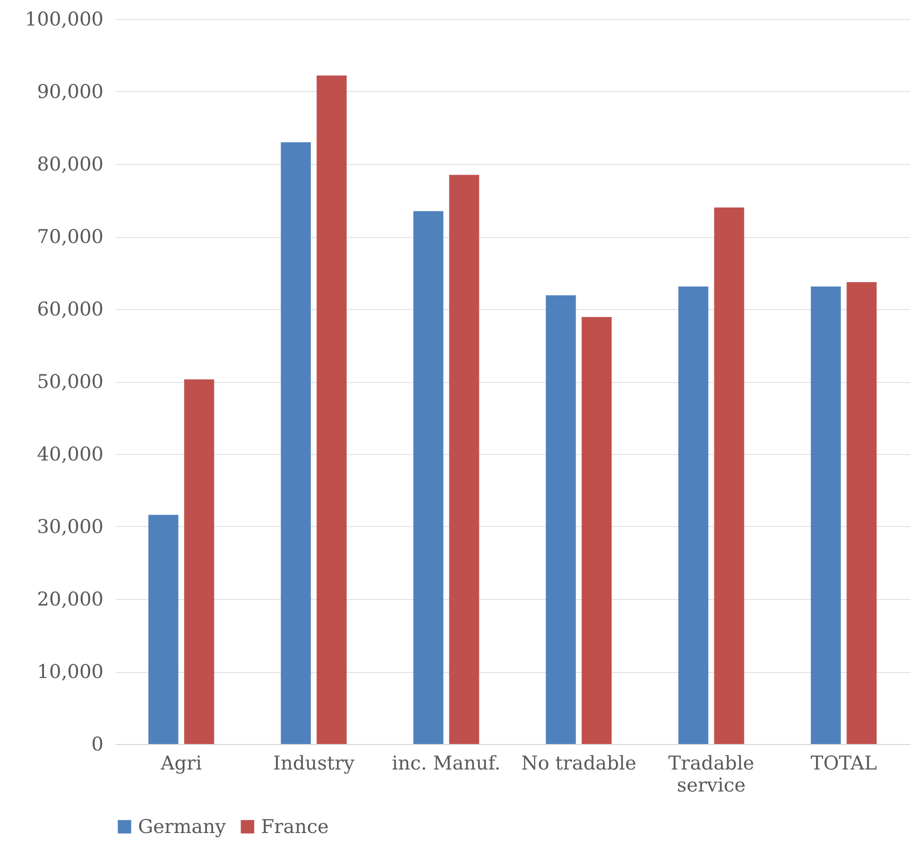 This screenshot has height=867, width=912. Describe the element at coordinates (70, 672) in the screenshot. I see `y-tick-label: 10,000` at that location.